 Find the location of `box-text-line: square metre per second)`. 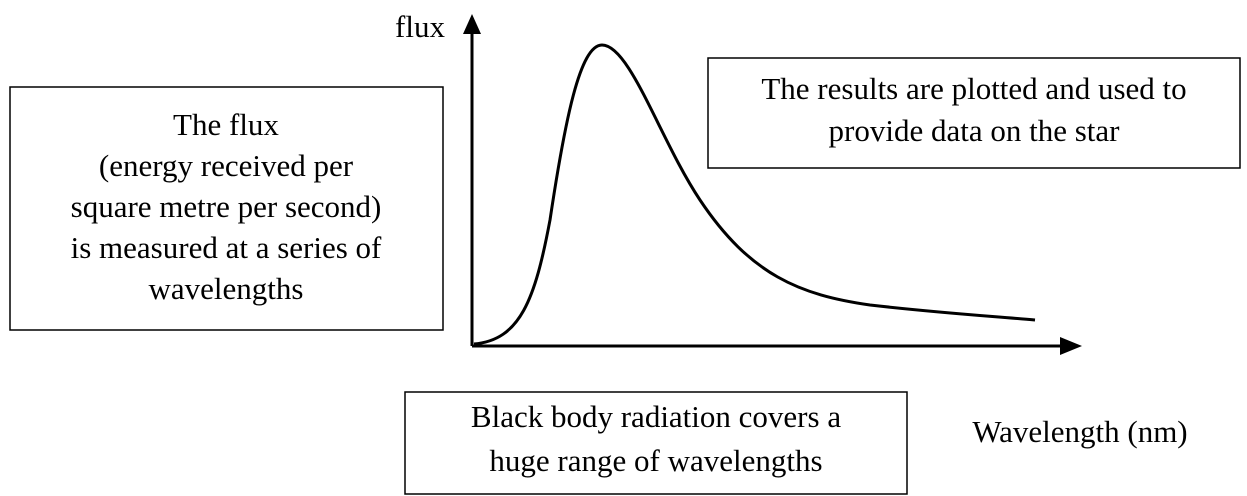

box-text-line: square metre per second) is located at coordinates (226, 206).